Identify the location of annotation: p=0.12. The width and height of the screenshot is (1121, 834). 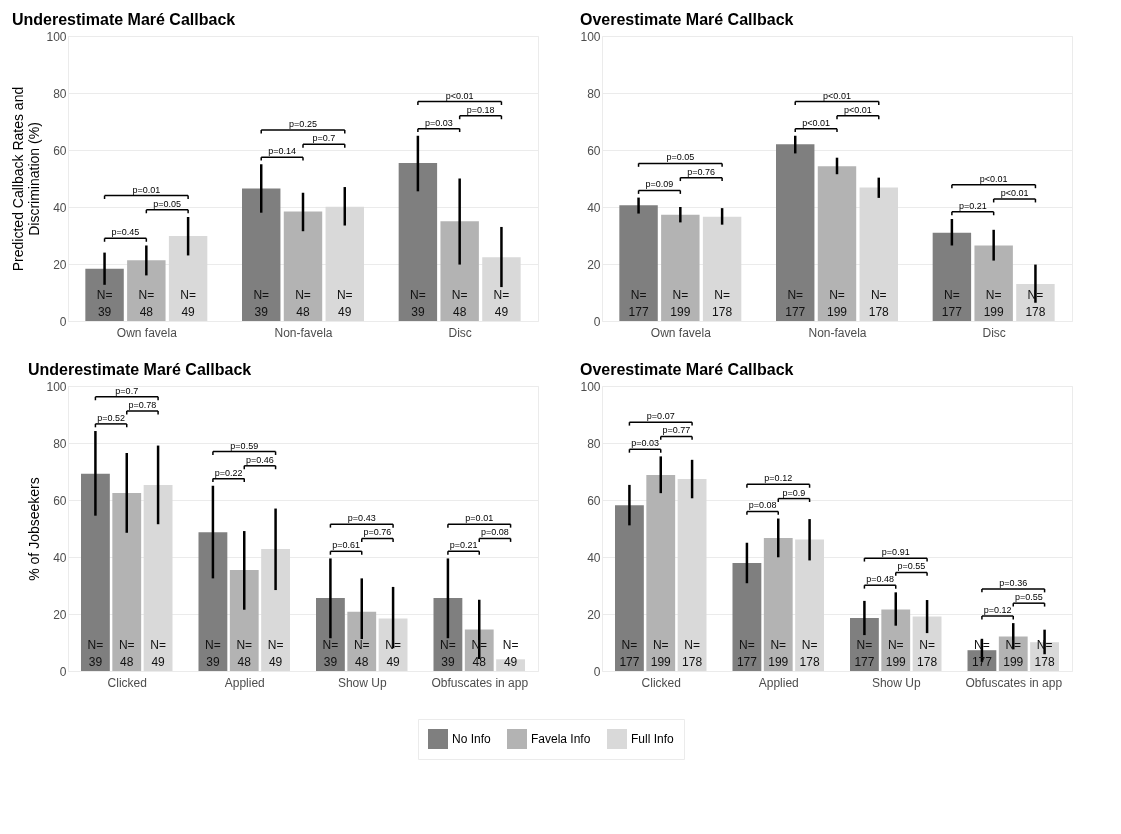
(997, 609).